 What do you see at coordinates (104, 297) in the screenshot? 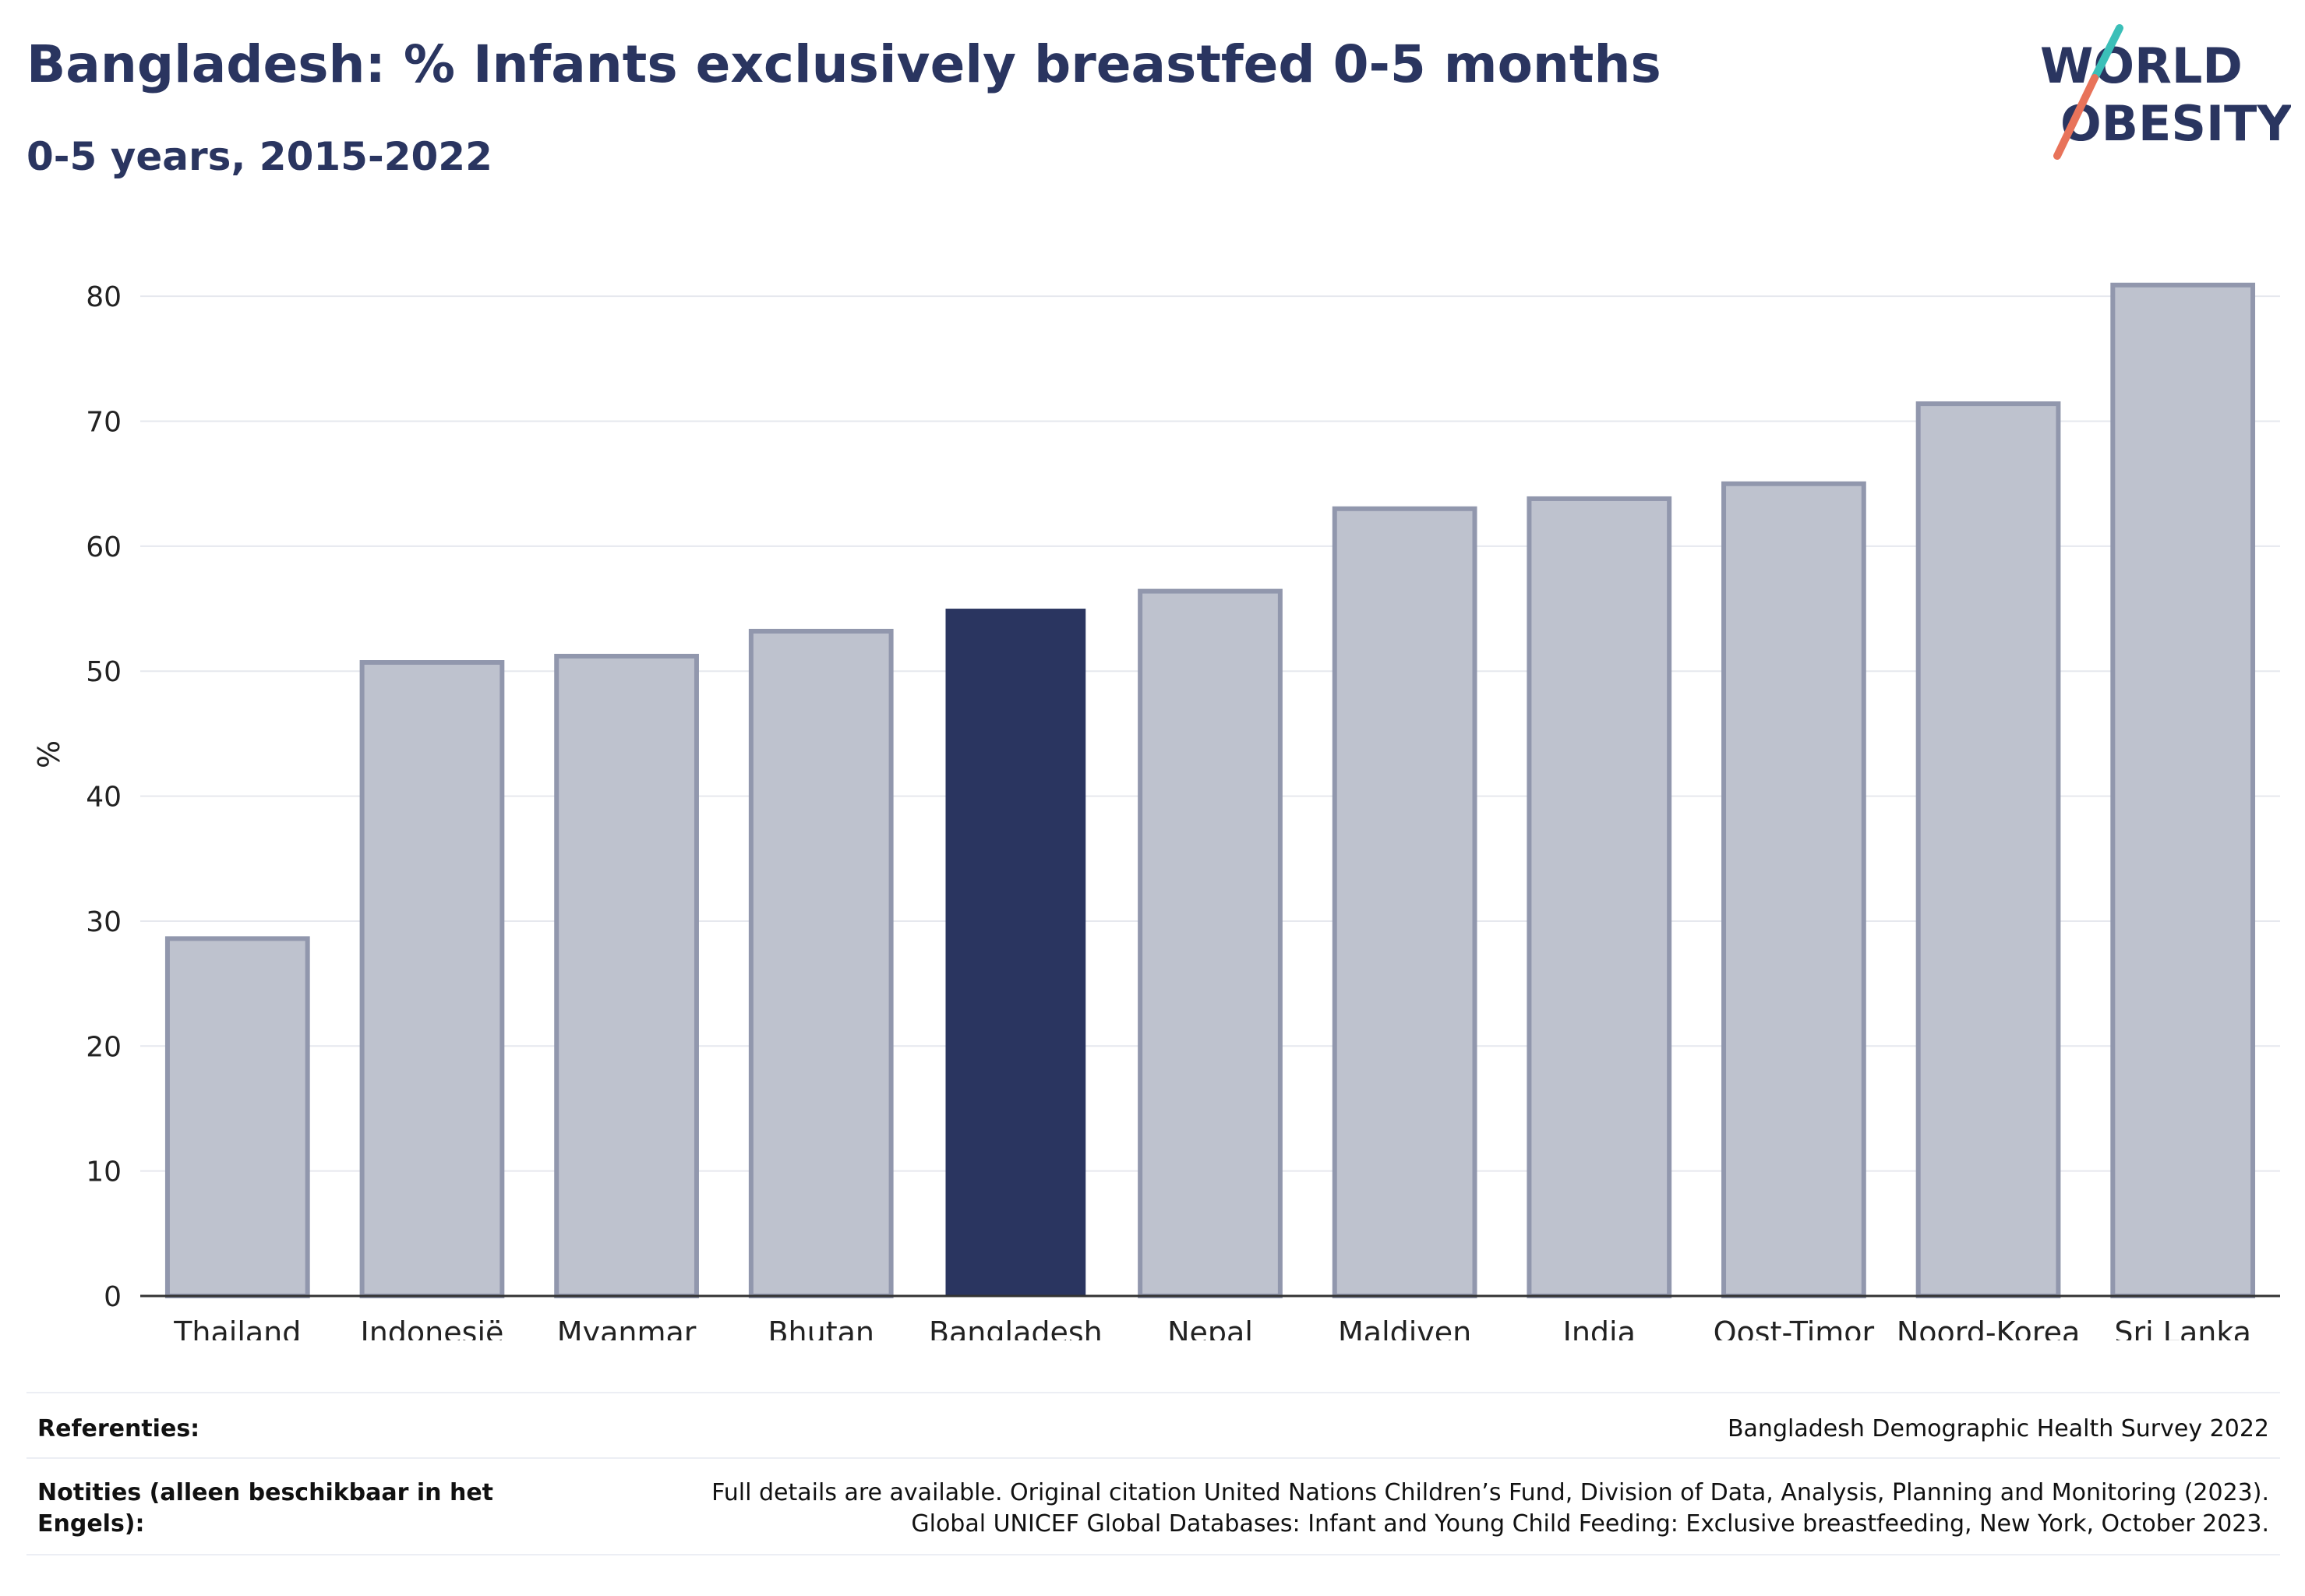
I see `y-tick-label: 80` at bounding box center [104, 297].